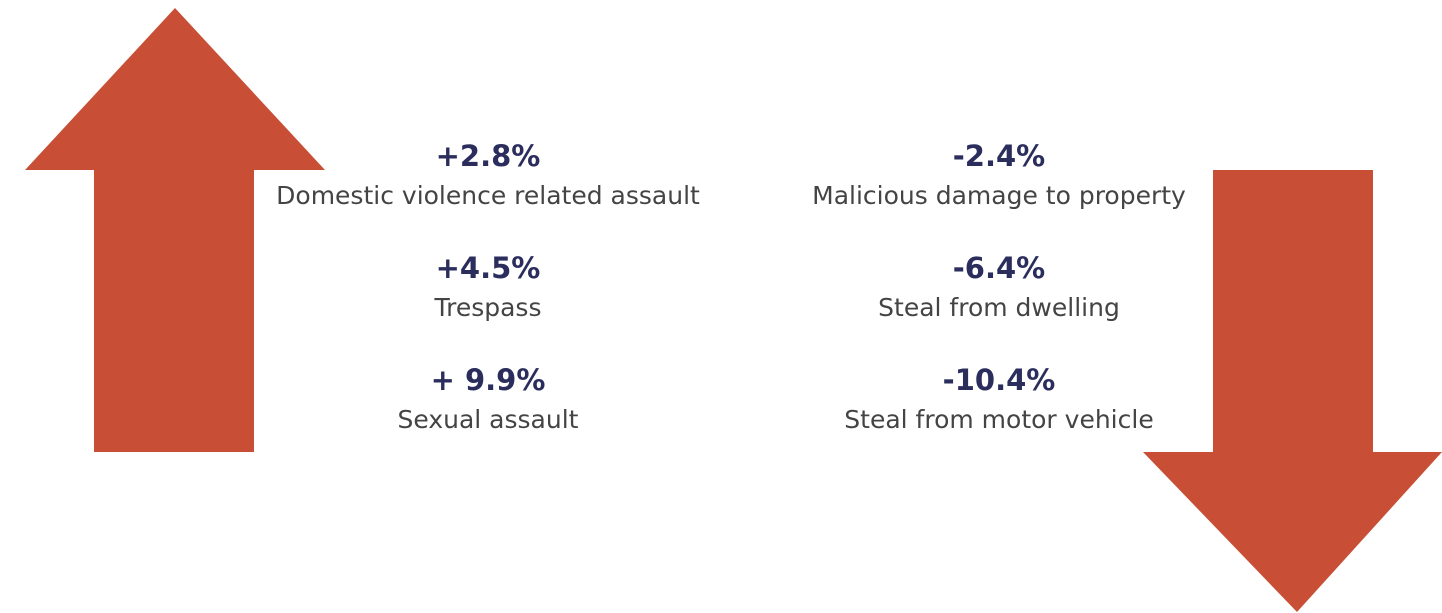 The height and width of the screenshot is (613, 1442). What do you see at coordinates (488, 380) in the screenshot?
I see `change-value: + 9.9%` at bounding box center [488, 380].